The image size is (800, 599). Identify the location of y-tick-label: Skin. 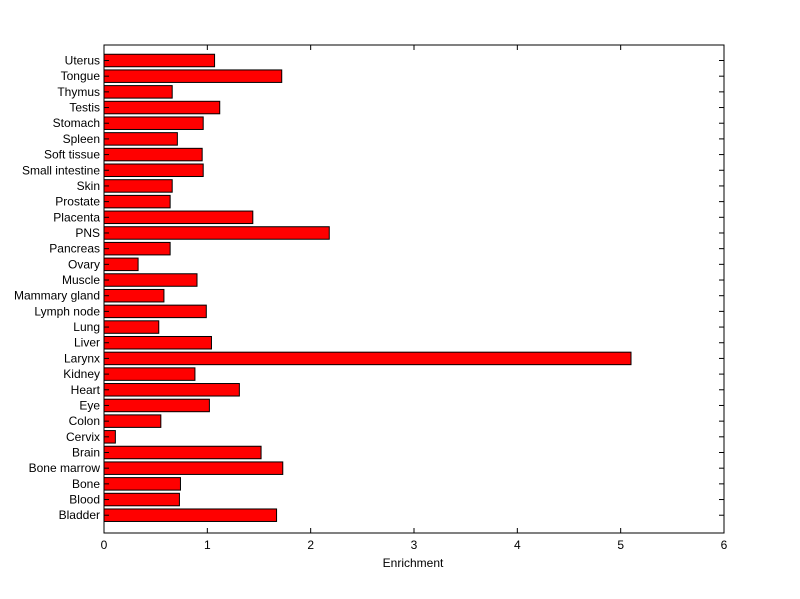
(88, 186).